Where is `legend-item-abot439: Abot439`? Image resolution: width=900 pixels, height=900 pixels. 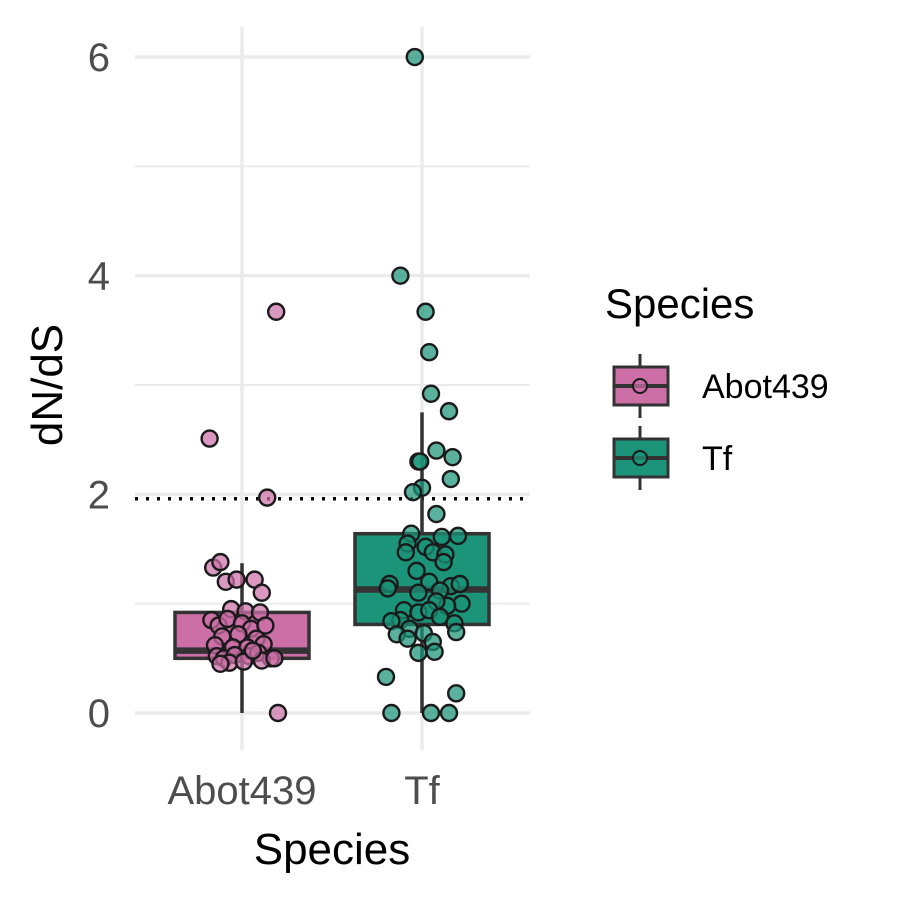
legend-item-abot439: Abot439 is located at coordinates (720, 386).